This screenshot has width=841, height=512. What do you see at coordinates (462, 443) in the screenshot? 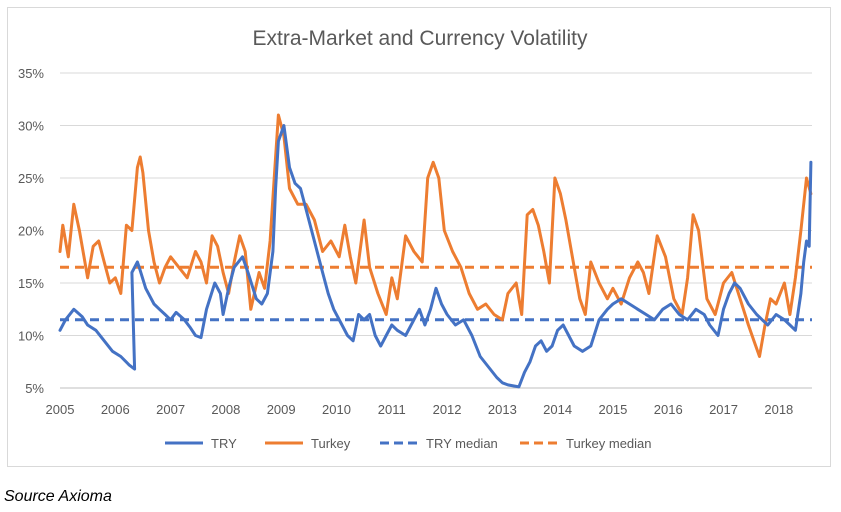
I see `legend-label: TRY median` at bounding box center [462, 443].